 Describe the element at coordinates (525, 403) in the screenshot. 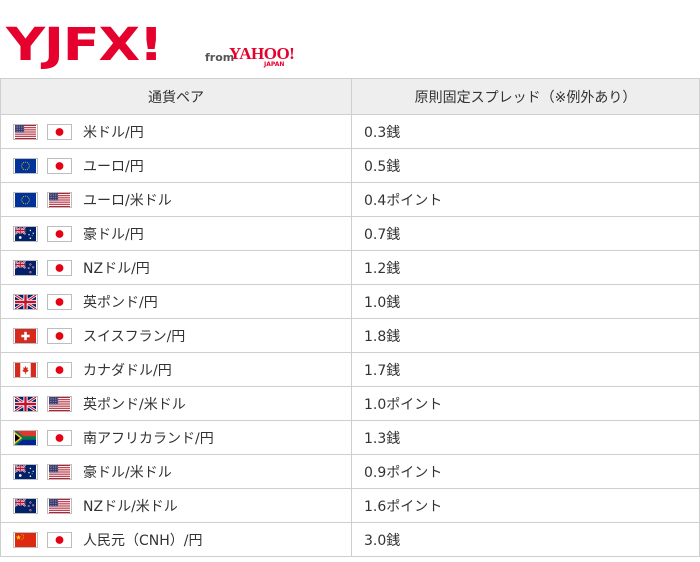

I see `spread-value: 1.0ポイント` at that location.